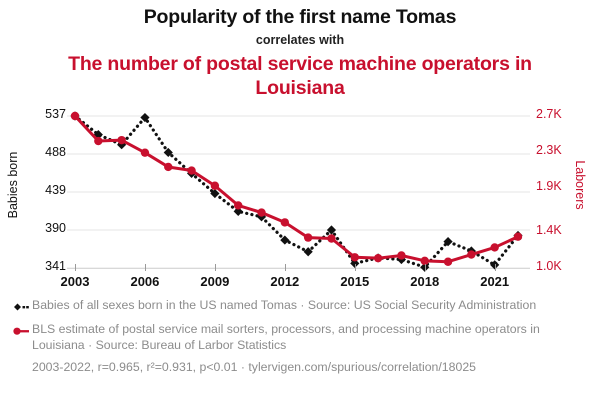 The image size is (600, 414). I want to click on y-axis-right-tick-label: 2.7K, so click(549, 114).